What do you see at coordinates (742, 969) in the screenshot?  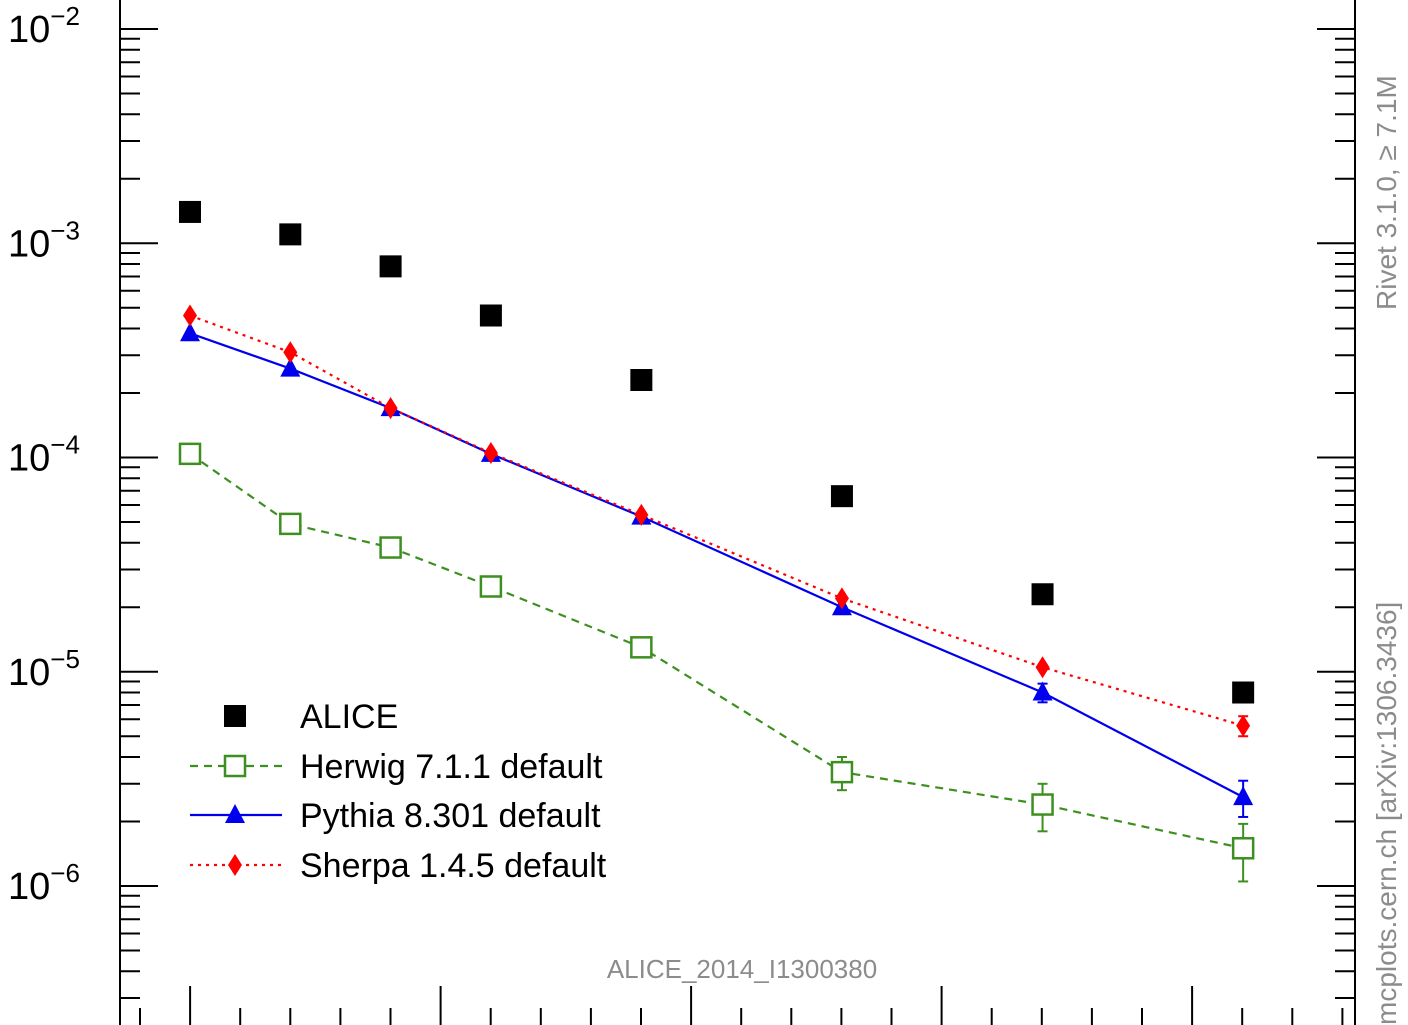 I see `analysis-label: ALICE_2014_I1300380` at bounding box center [742, 969].